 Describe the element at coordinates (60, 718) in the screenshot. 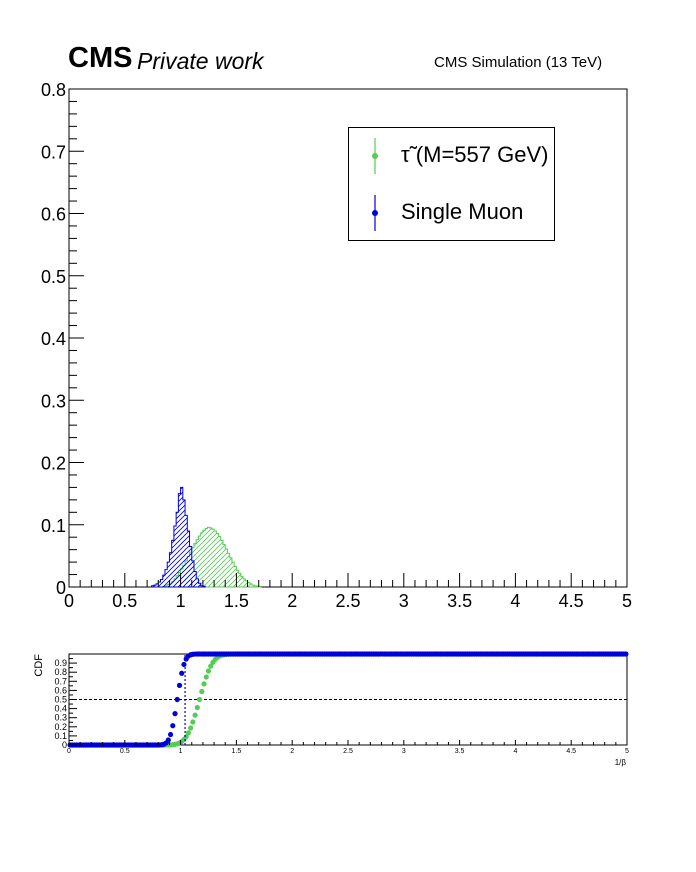

I see `cdf-y-tick-label: 0.3` at that location.